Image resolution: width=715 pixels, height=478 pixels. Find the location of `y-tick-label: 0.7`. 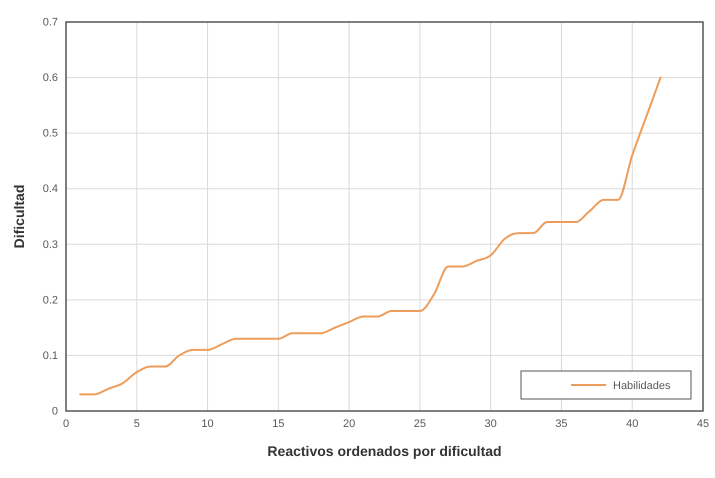

y-tick-label: 0.7 is located at coordinates (50, 22).